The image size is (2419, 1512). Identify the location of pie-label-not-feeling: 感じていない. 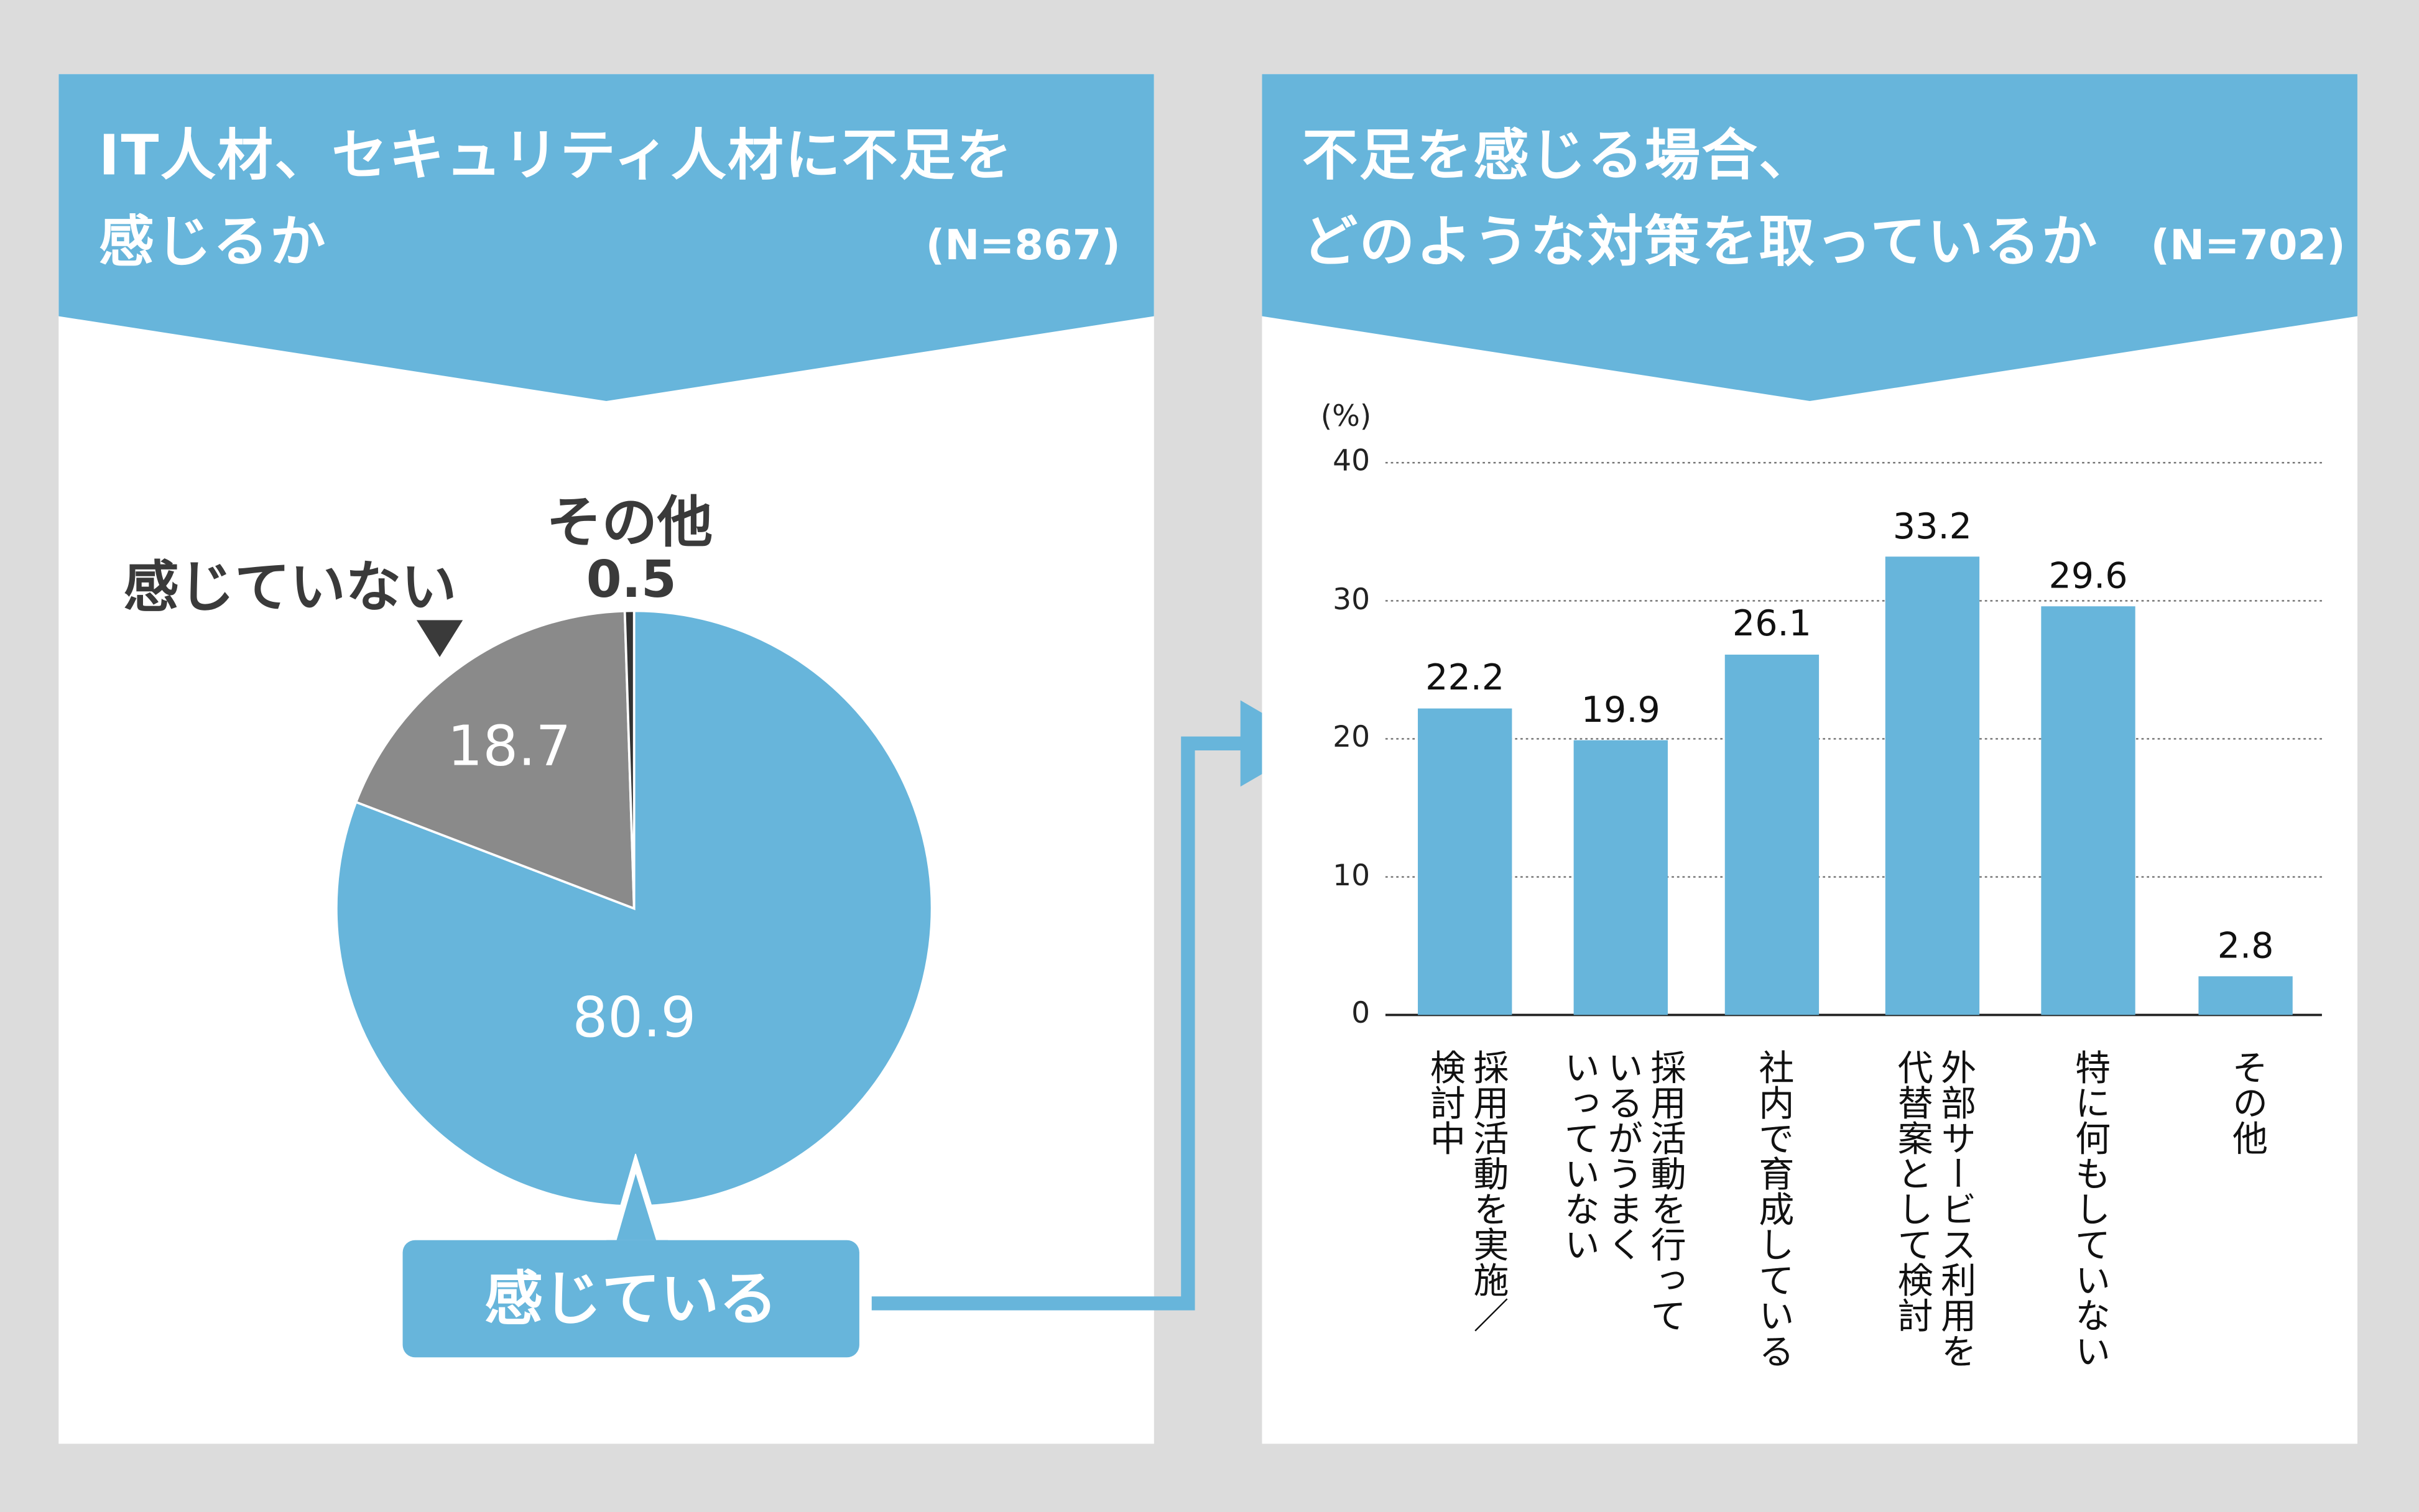
(290, 588).